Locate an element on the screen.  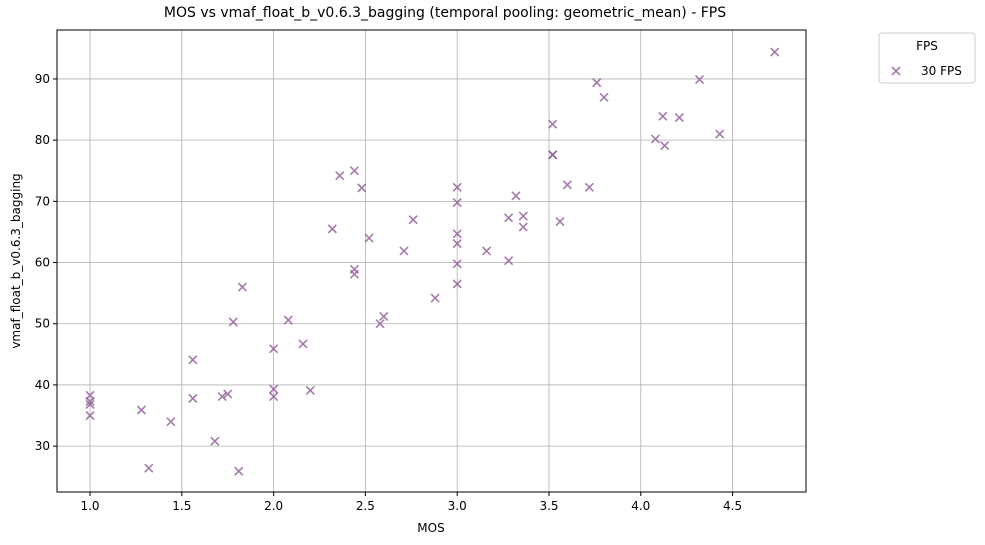
legend-marker-symbol is located at coordinates (896, 71).